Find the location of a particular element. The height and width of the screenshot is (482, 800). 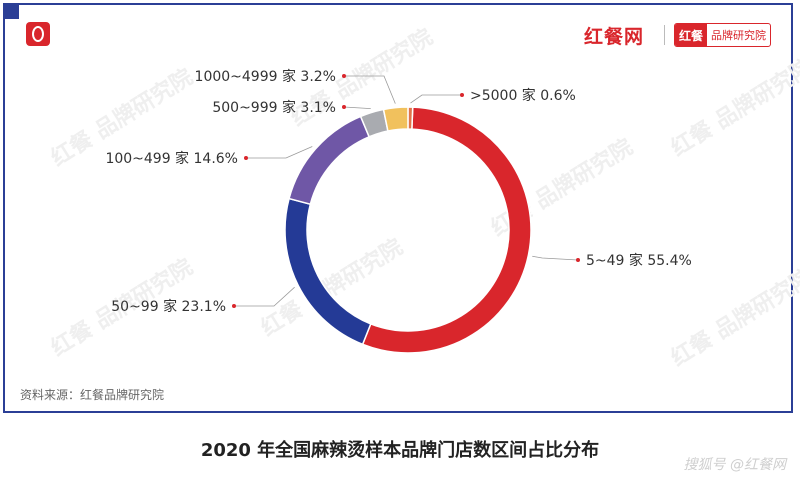

source-note: 资料来源：红餐品牌研究院 is located at coordinates (92, 395).